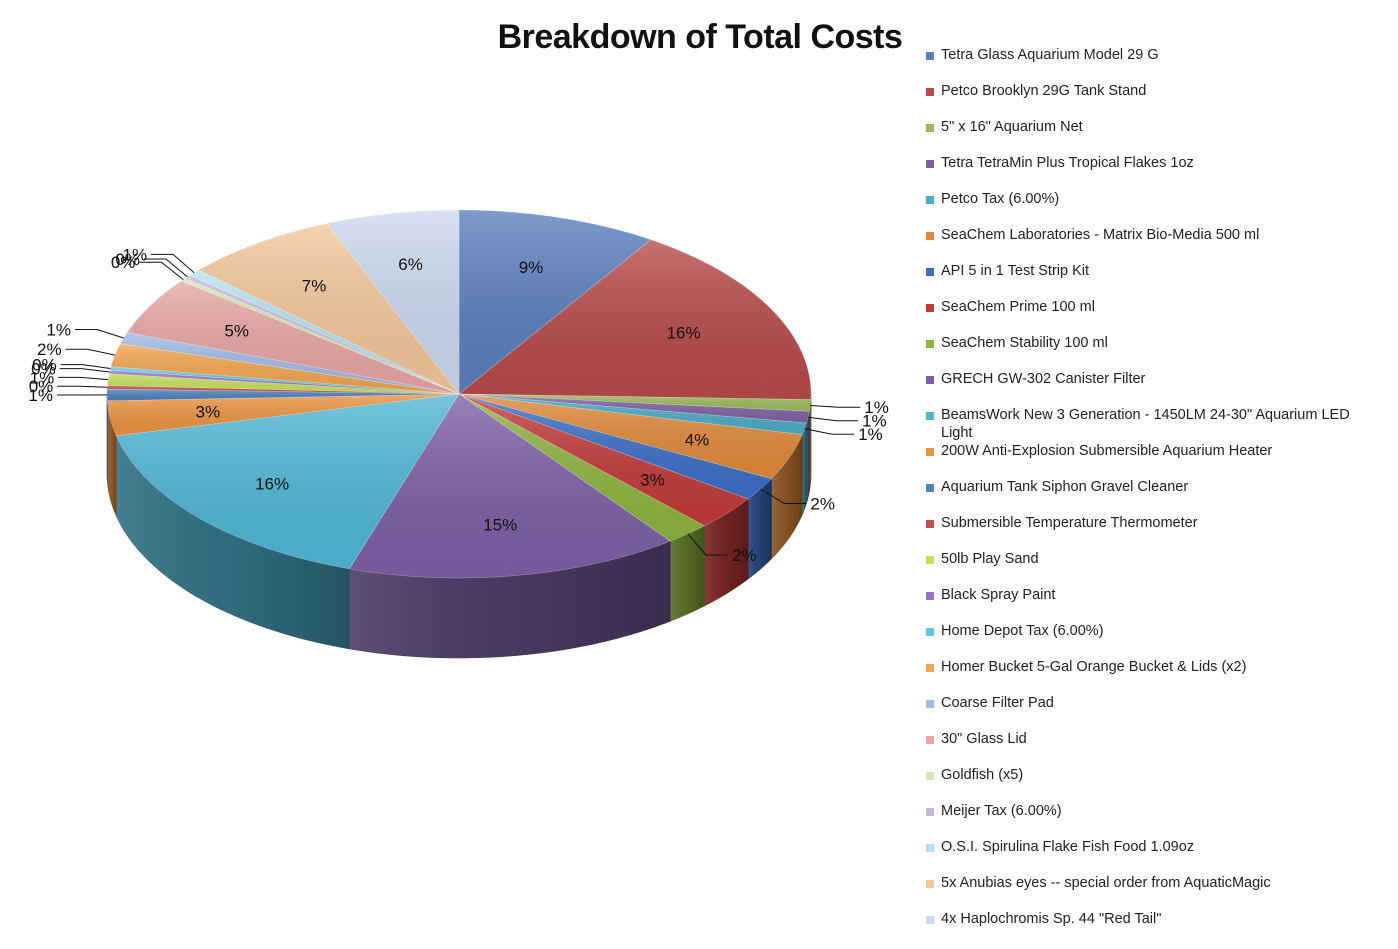 This screenshot has width=1398, height=949. What do you see at coordinates (1151, 811) in the screenshot?
I see `legend-item: Meijer Tax (6.00%)` at bounding box center [1151, 811].